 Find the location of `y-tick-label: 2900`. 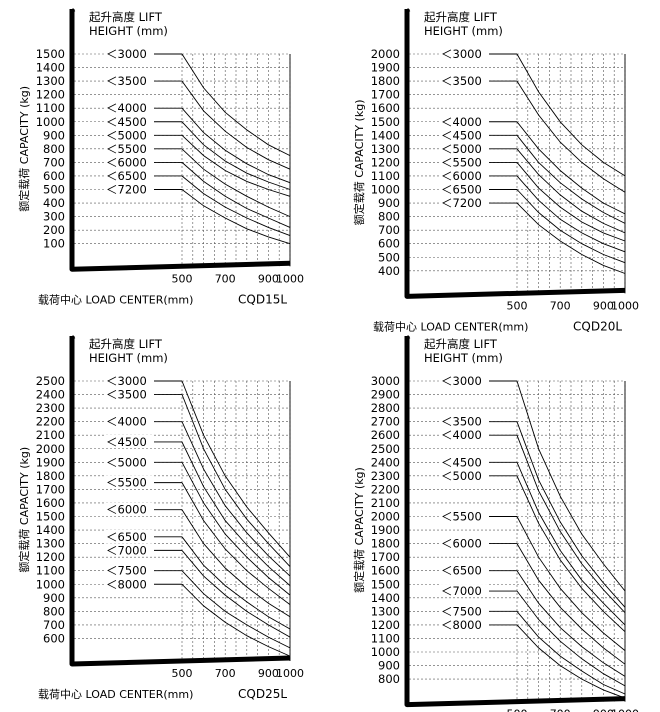

y-tick-label: 2900 is located at coordinates (385, 395).